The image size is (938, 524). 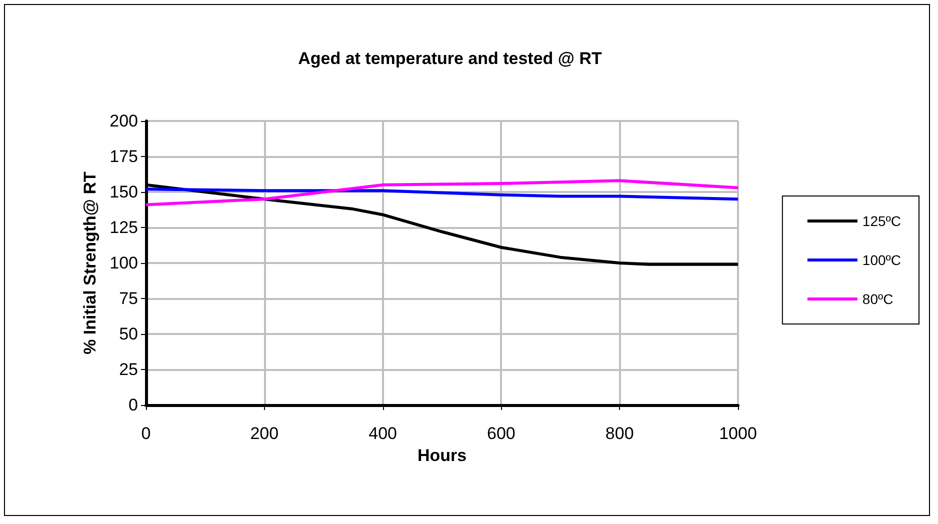 I want to click on x-tick-label: 400, so click(x=382, y=433).